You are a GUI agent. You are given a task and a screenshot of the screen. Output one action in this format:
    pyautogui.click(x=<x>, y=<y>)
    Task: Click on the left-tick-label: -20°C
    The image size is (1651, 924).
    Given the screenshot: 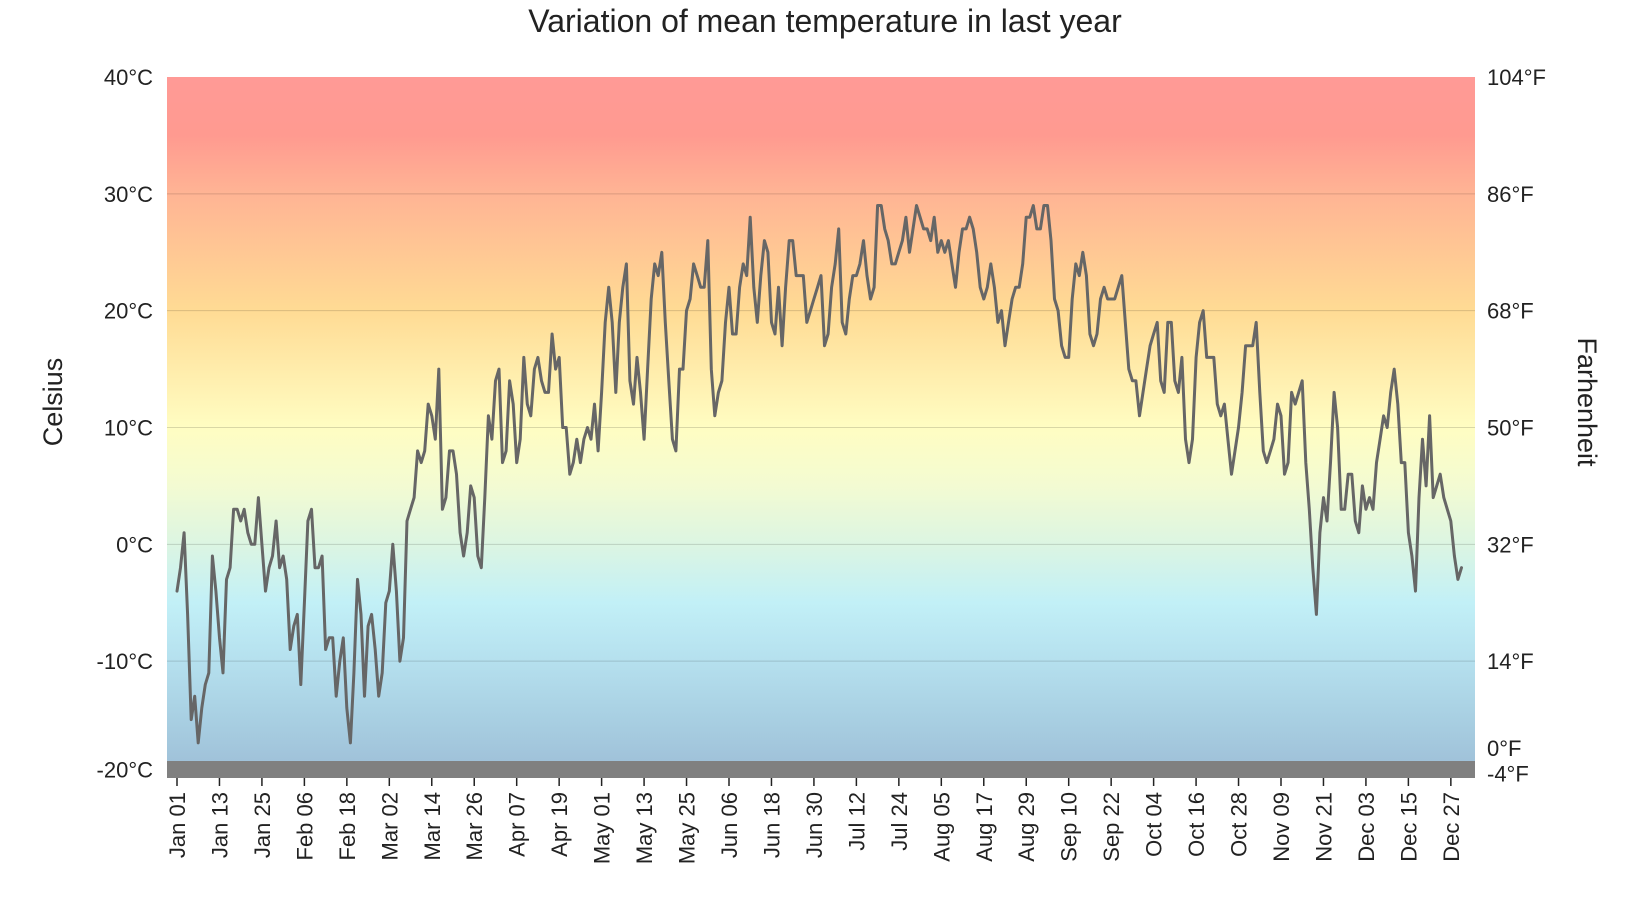 What is the action you would take?
    pyautogui.click(x=125, y=770)
    